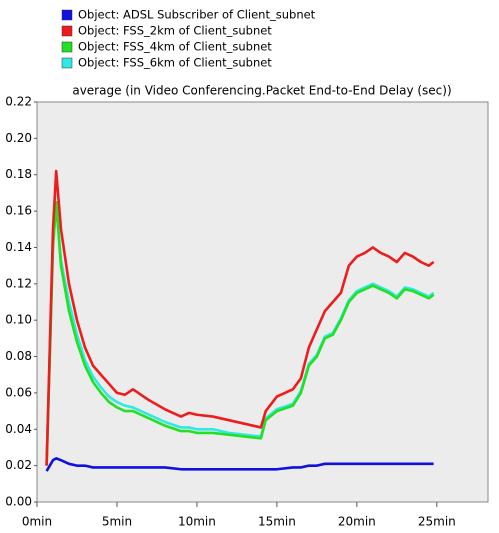 This screenshot has width=499, height=533. Describe the element at coordinates (18, 138) in the screenshot. I see `y-tick-label: 0.20` at that location.